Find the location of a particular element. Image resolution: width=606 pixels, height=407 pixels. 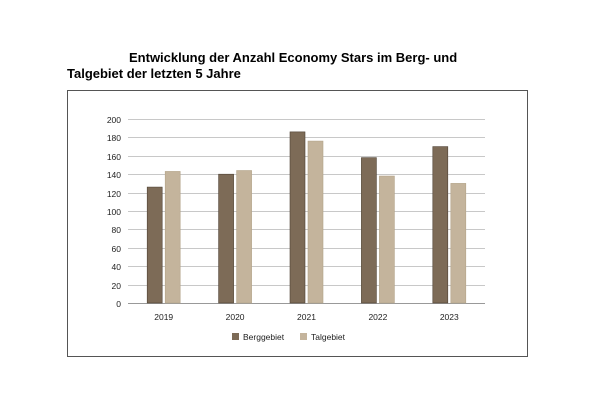

bar-berggebiet-2020 is located at coordinates (226, 238).